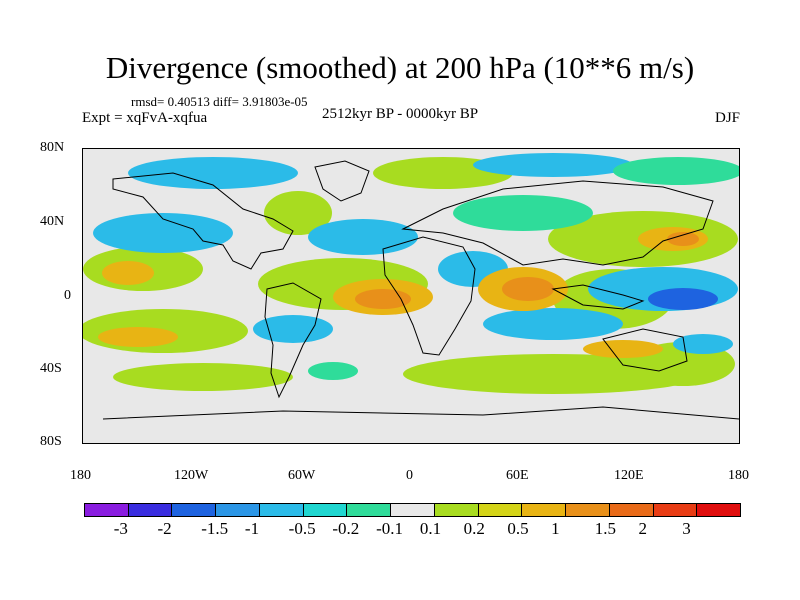 This screenshot has height=600, width=800. I want to click on period-label: 2512kyr BP - 0000kyr BP, so click(400, 114).